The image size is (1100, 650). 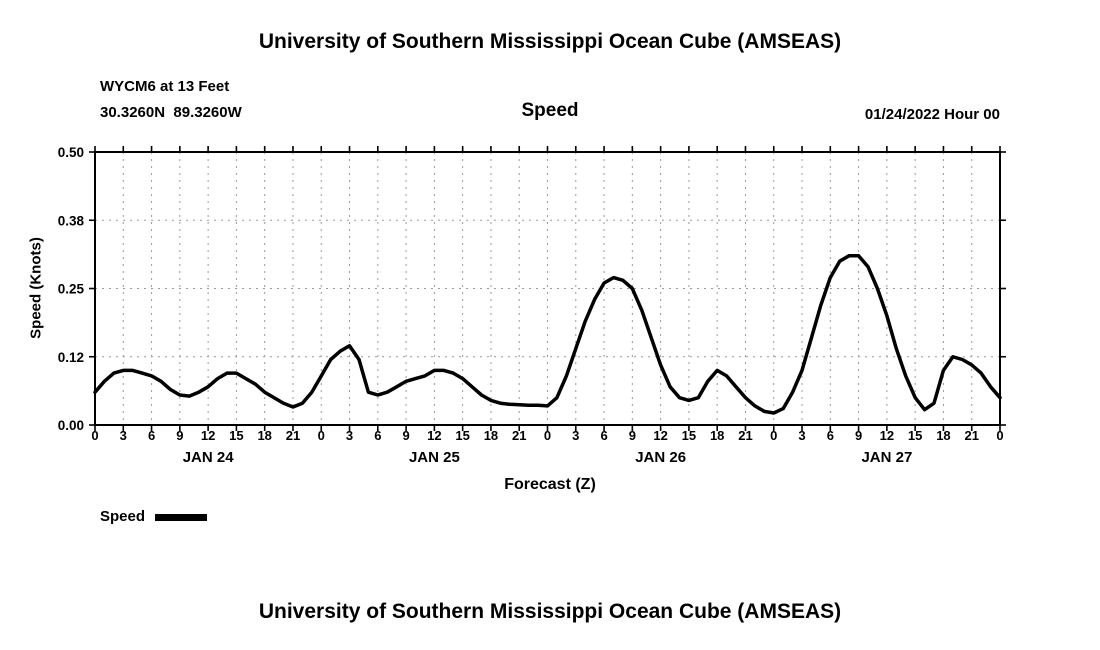 What do you see at coordinates (550, 110) in the screenshot?
I see `chart-title: Speed` at bounding box center [550, 110].